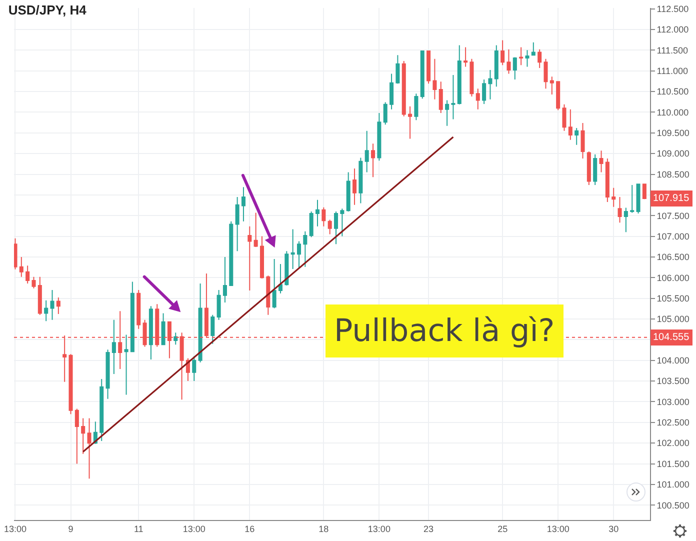 This screenshot has height=541, width=696. I want to click on x-tick-label: 23, so click(429, 529).